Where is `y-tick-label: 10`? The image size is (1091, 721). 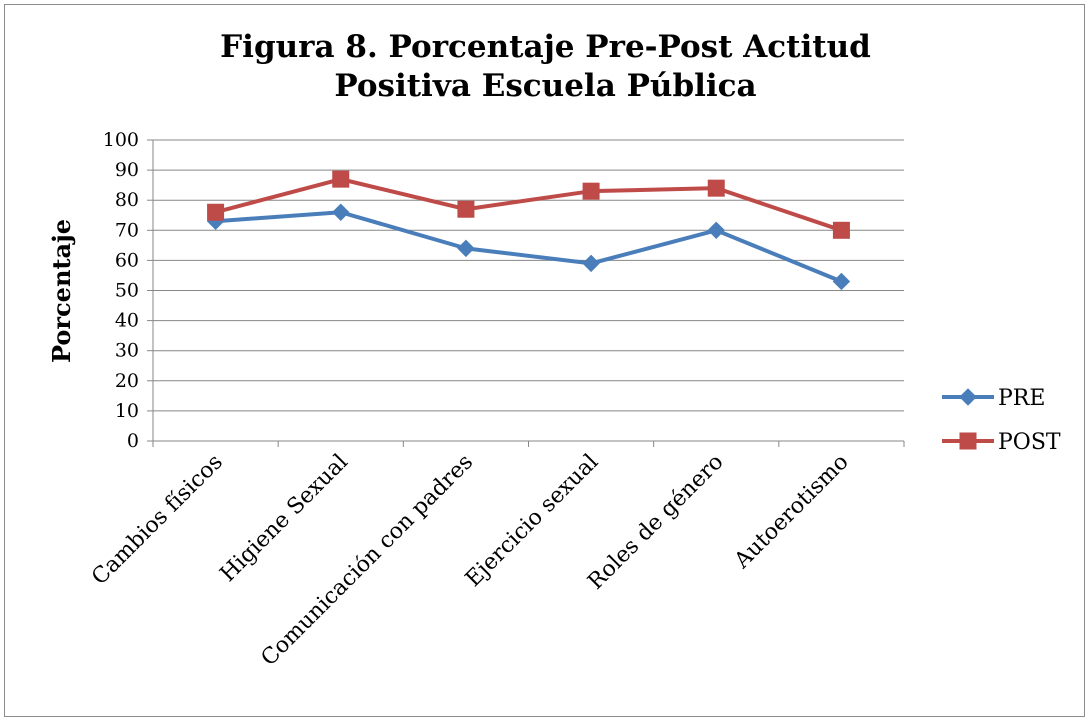 y-tick-label: 10 is located at coordinates (127, 411).